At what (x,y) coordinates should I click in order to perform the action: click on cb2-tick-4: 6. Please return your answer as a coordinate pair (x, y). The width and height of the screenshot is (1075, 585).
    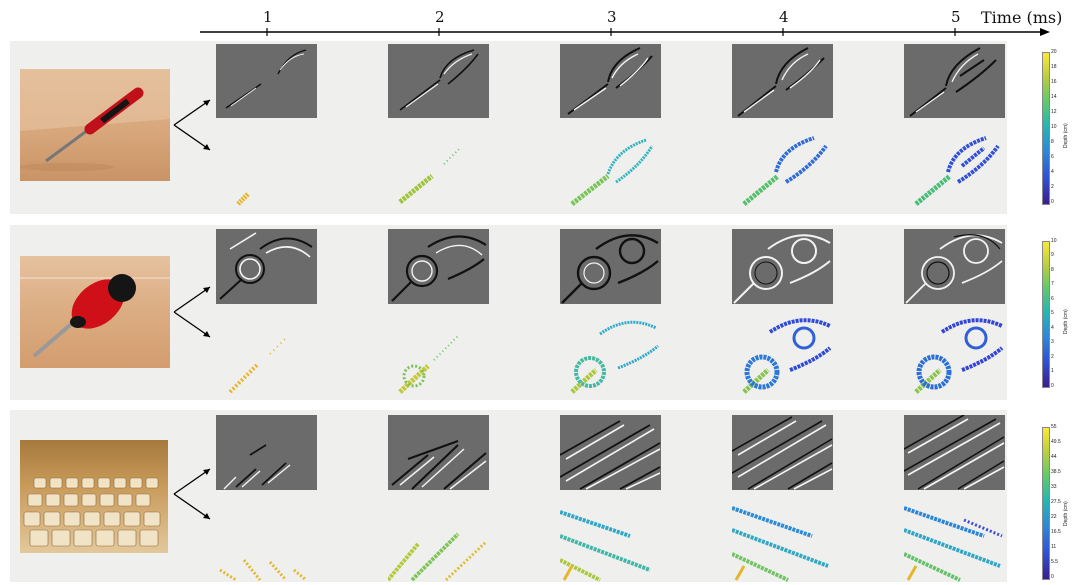
    Looking at the image, I should click on (1052, 299).